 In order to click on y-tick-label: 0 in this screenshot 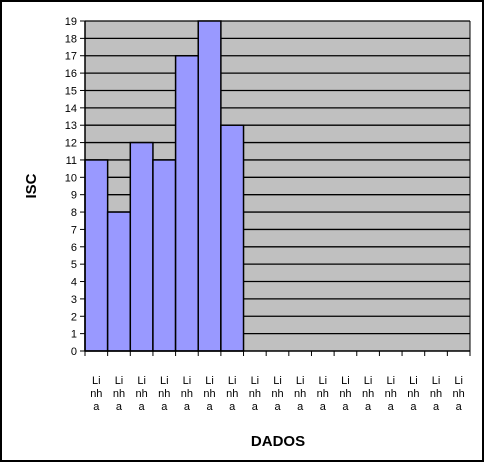, I will do `click(74, 352)`.